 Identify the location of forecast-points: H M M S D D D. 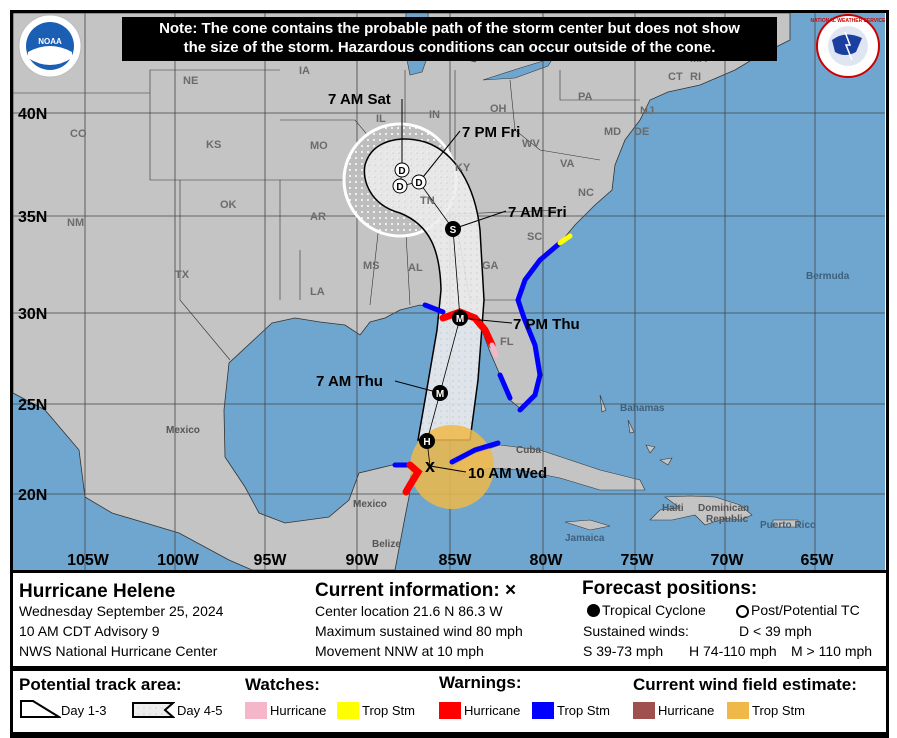
(430, 305).